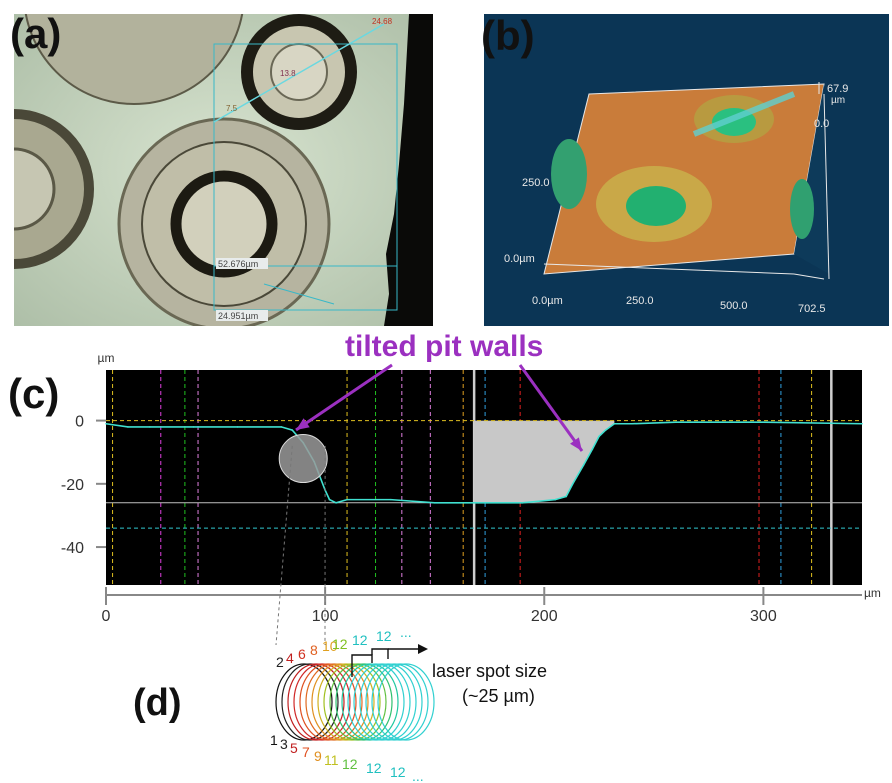  What do you see at coordinates (837, 89) in the screenshot?
I see `z-max-label: 67.9` at bounding box center [837, 89].